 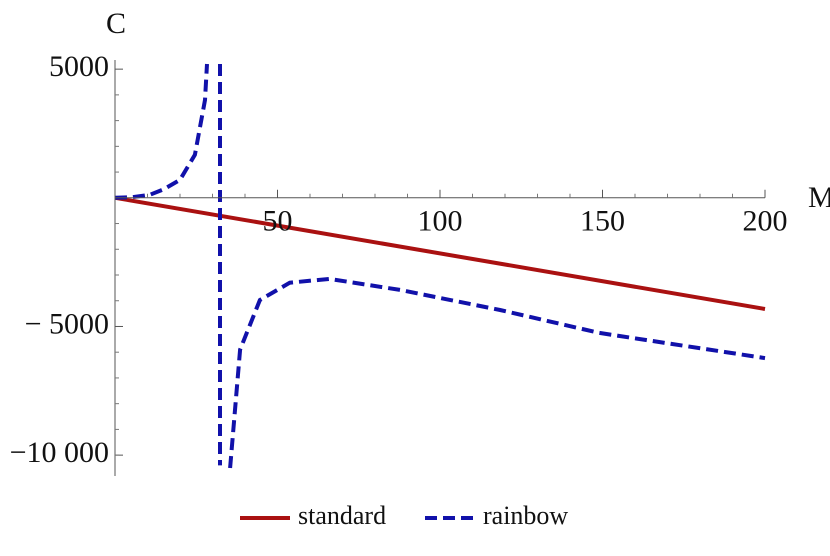 I want to click on x-tick-label: 50, so click(x=278, y=221).